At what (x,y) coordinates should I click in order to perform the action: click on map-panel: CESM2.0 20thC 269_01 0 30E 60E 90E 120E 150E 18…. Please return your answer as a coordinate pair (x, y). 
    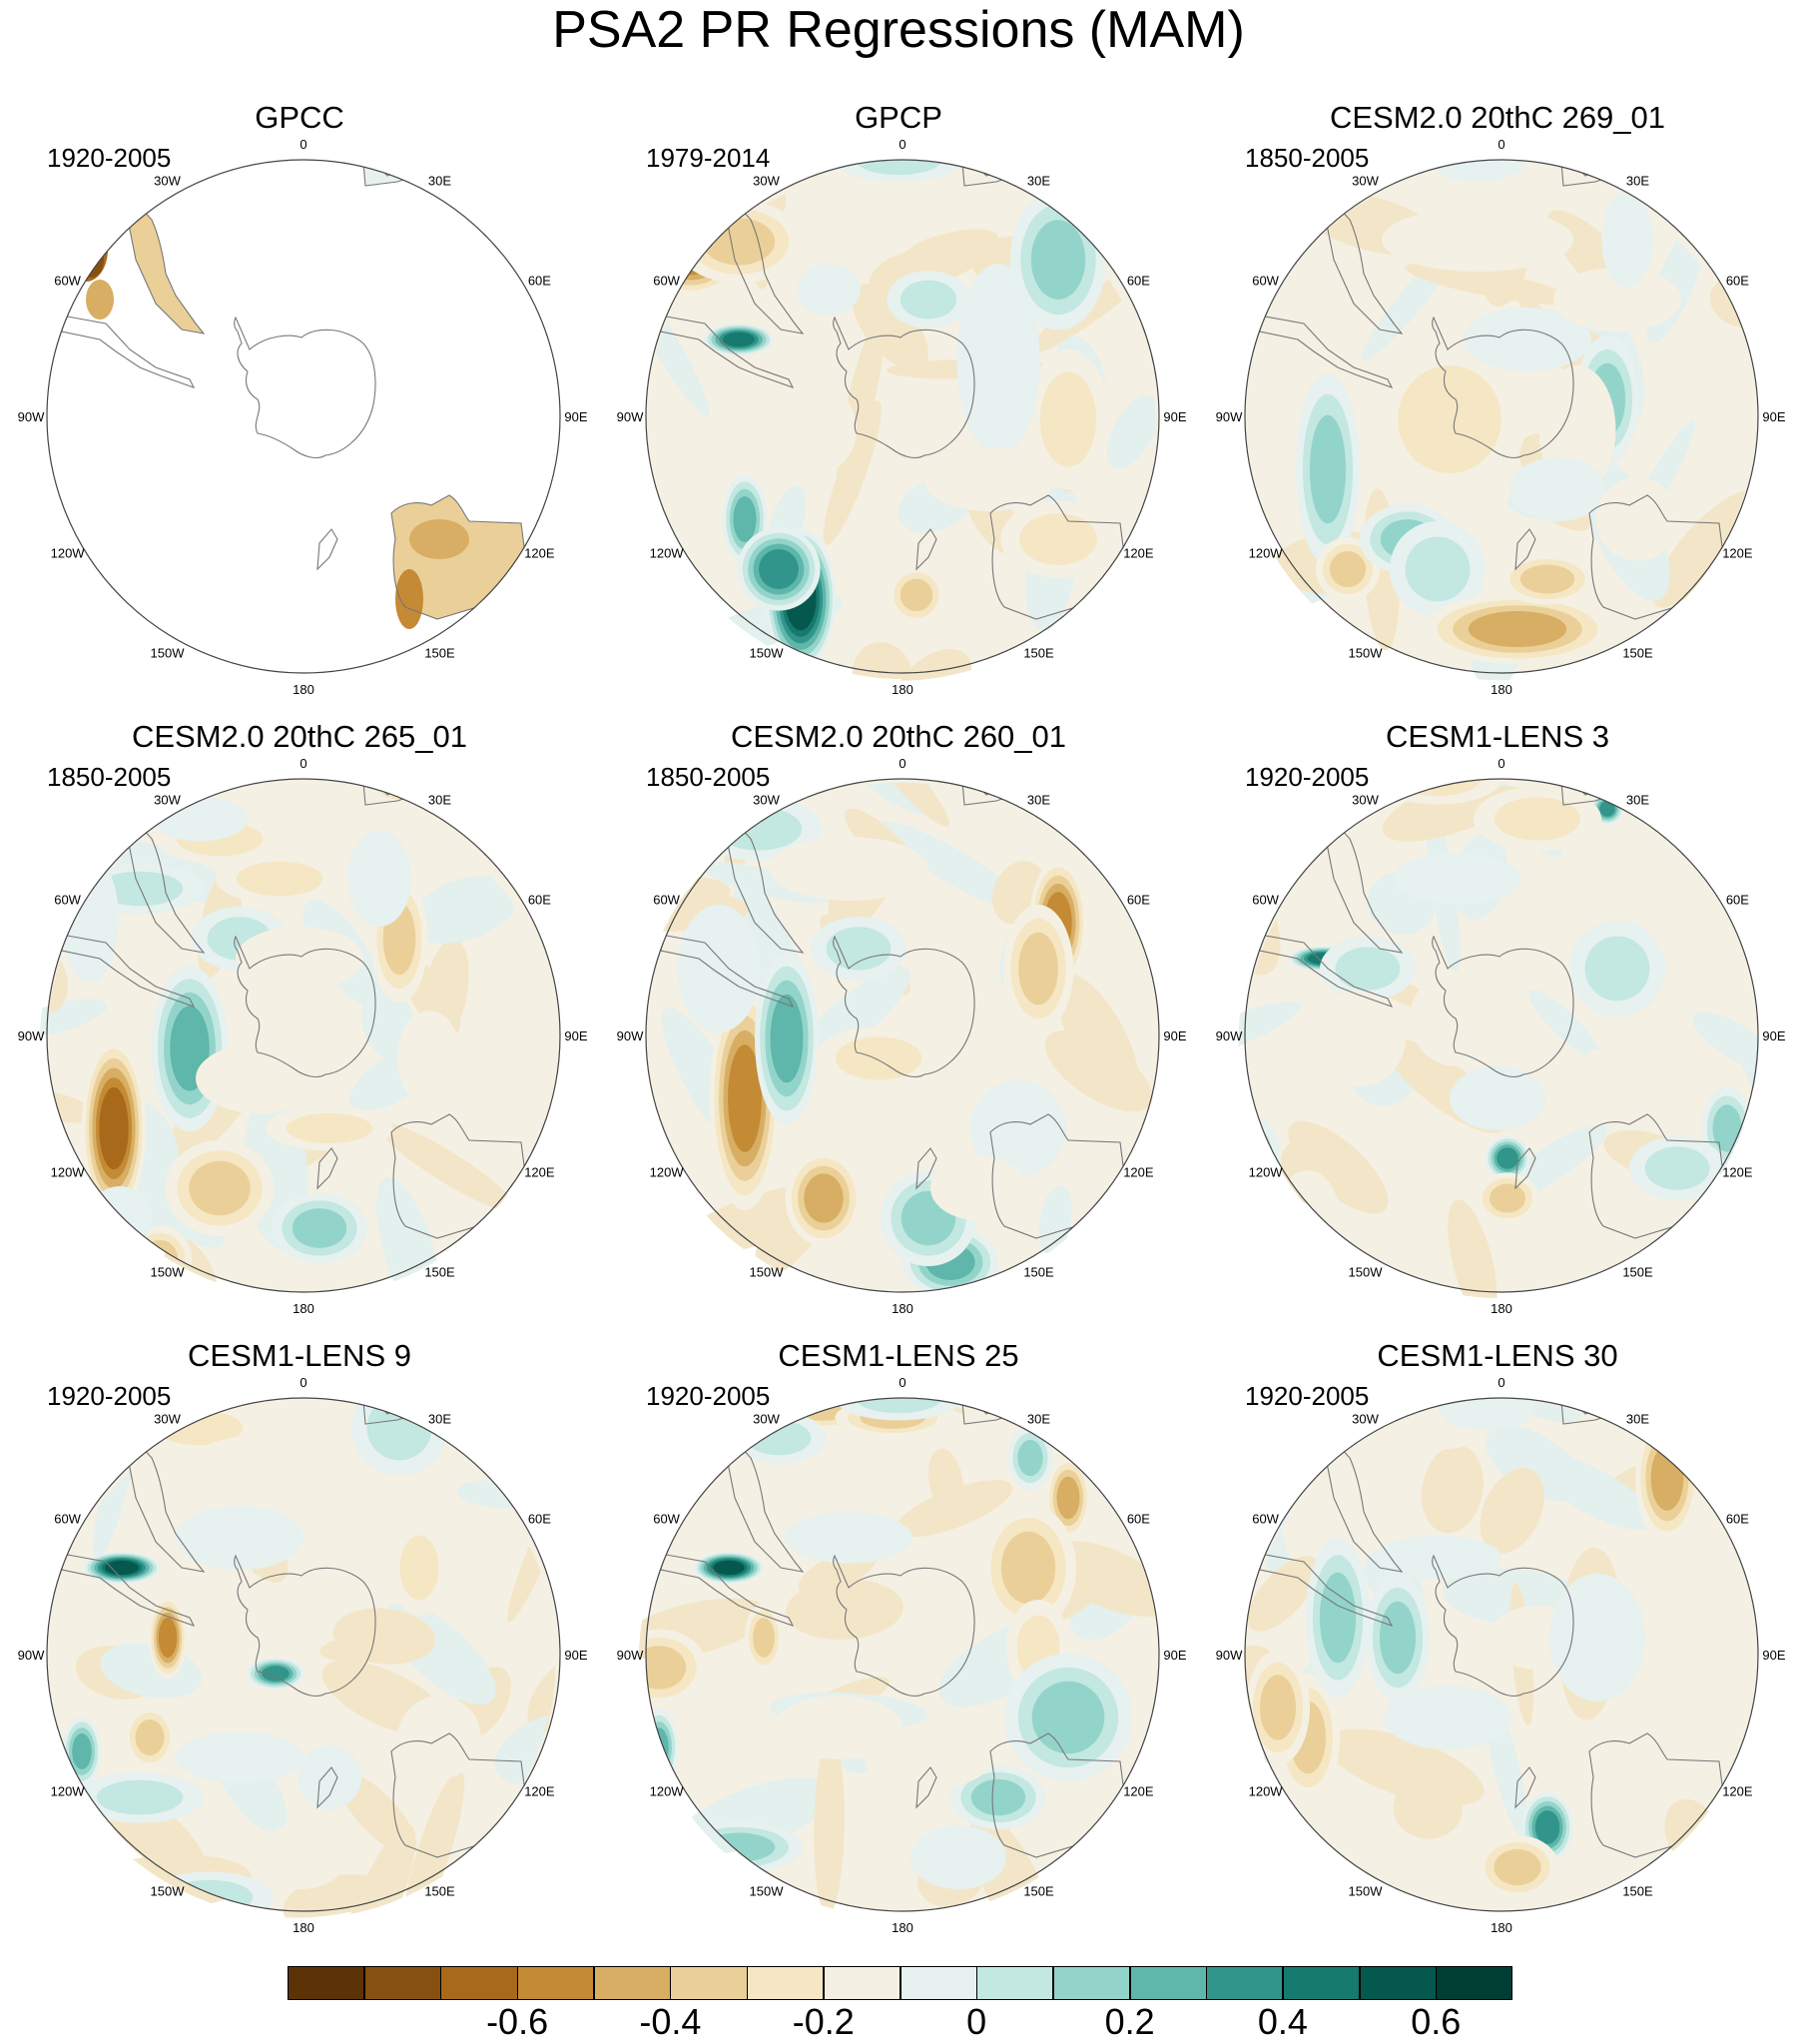
    Looking at the image, I should click on (1497, 438).